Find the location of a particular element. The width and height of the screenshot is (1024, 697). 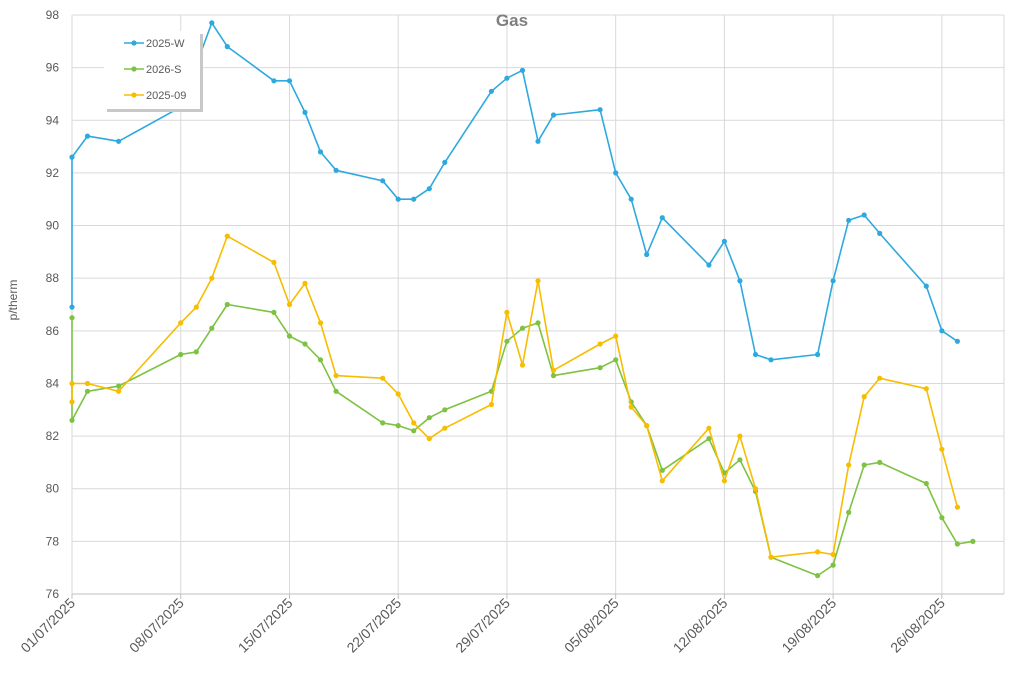

legend: 2025-W 2026-S 2025-09 is located at coordinates (153, 71).